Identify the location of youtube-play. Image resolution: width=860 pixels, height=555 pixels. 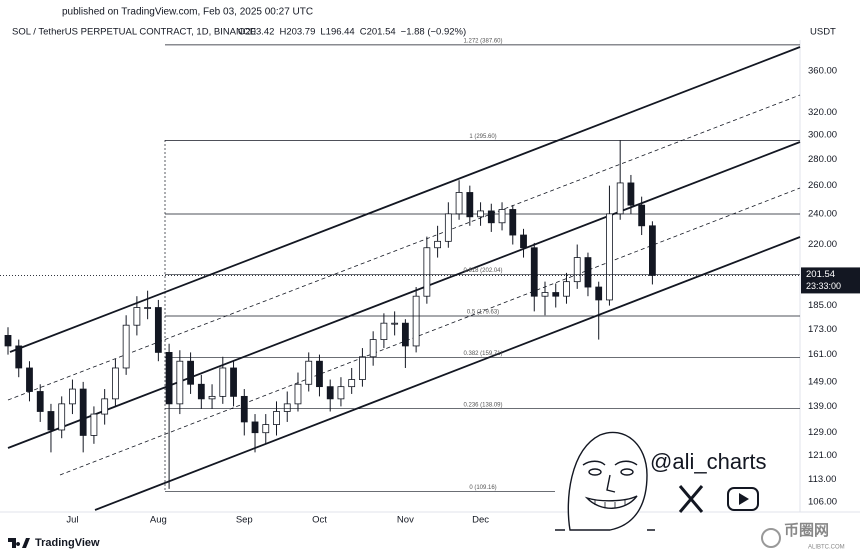
(744, 499).